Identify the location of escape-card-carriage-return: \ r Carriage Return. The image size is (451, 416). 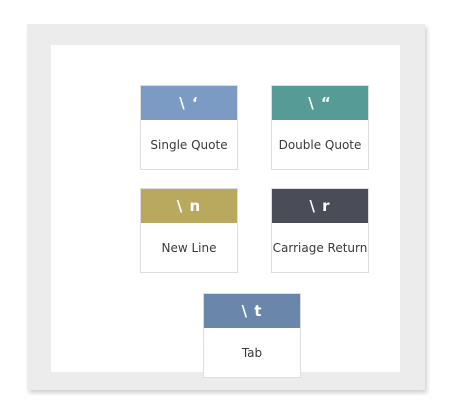
(320, 230).